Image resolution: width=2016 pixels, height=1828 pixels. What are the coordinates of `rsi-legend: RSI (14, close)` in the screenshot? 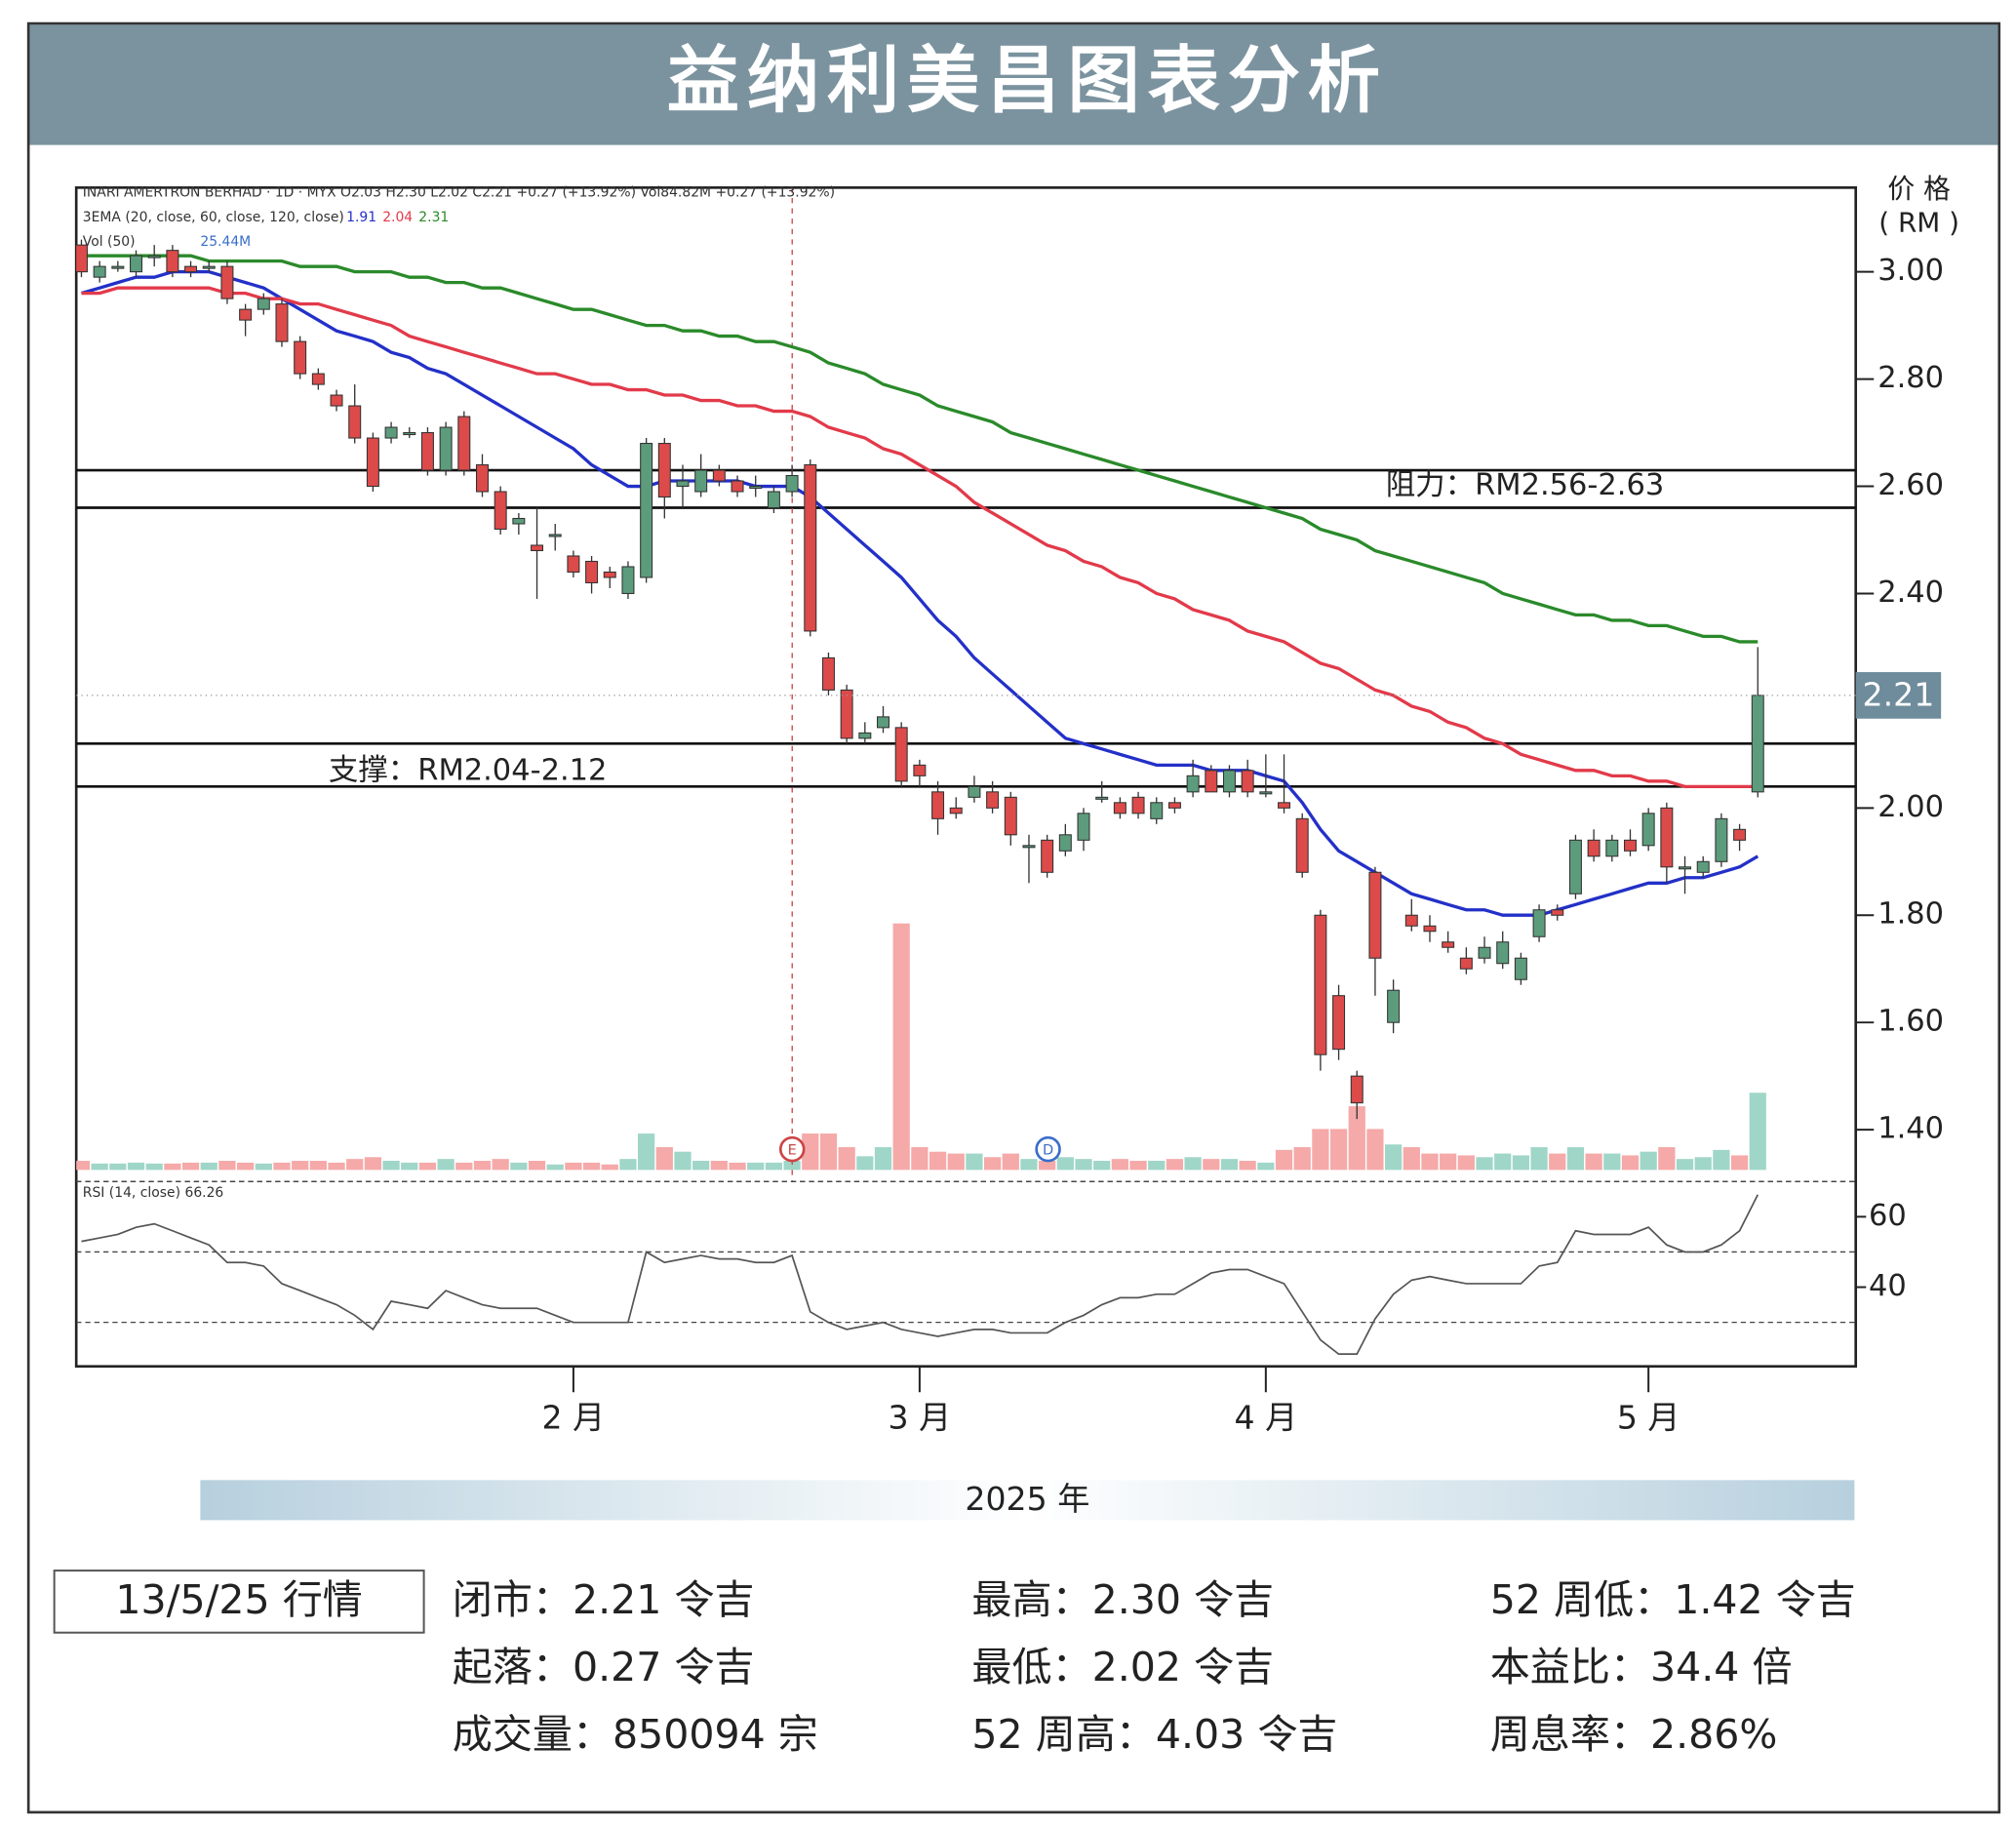 It's located at (131, 1193).